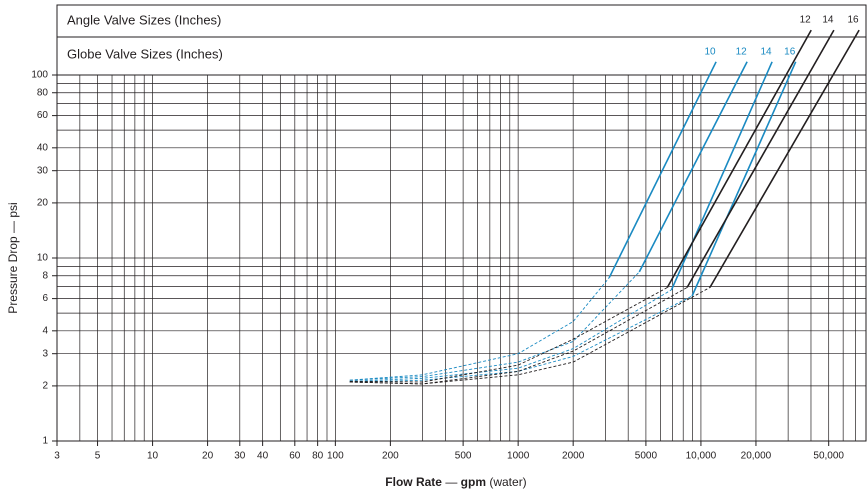  Describe the element at coordinates (98, 456) in the screenshot. I see `x-tick-label: 5` at that location.